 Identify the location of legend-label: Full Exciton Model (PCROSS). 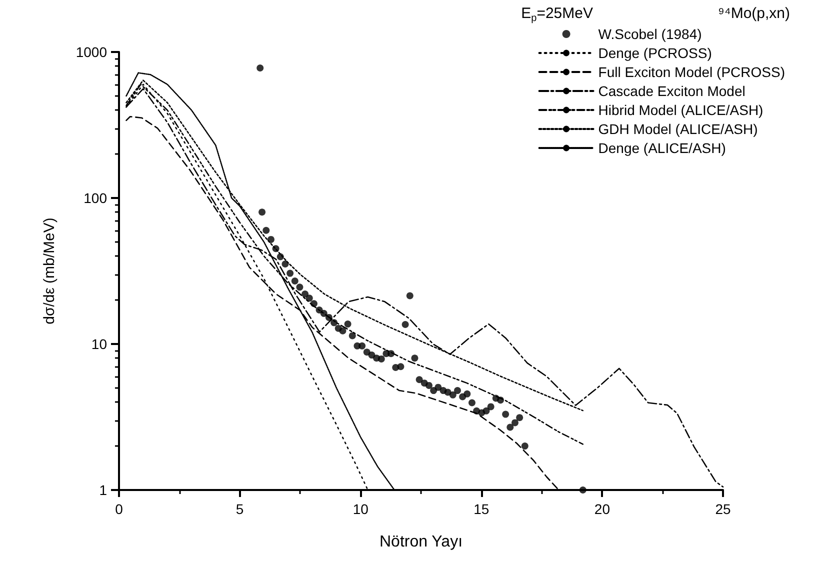
(691, 72).